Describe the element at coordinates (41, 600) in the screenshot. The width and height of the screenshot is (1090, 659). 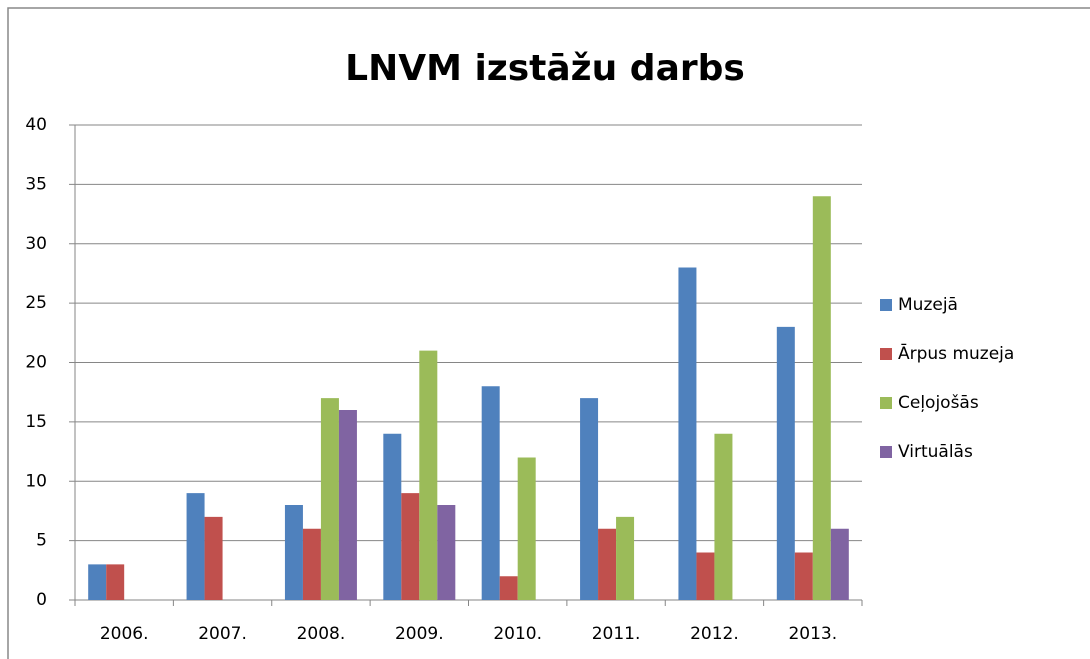
I see `y-tick-label: 0` at that location.